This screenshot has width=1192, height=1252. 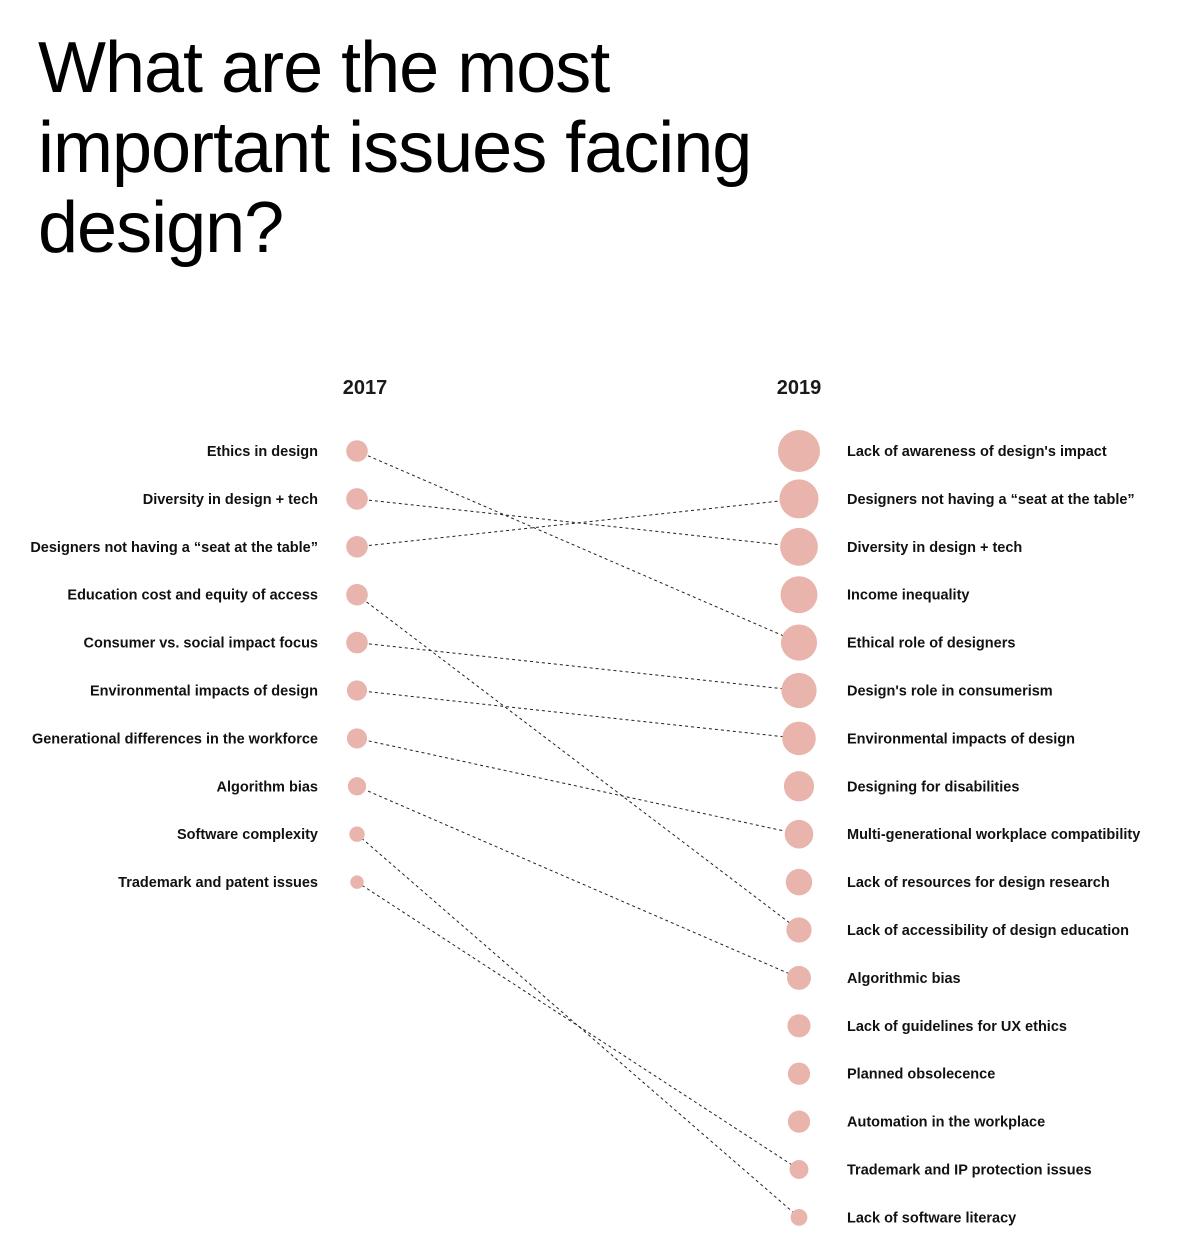 What do you see at coordinates (904, 979) in the screenshot?
I see `label-2019: Algorithmic bias` at bounding box center [904, 979].